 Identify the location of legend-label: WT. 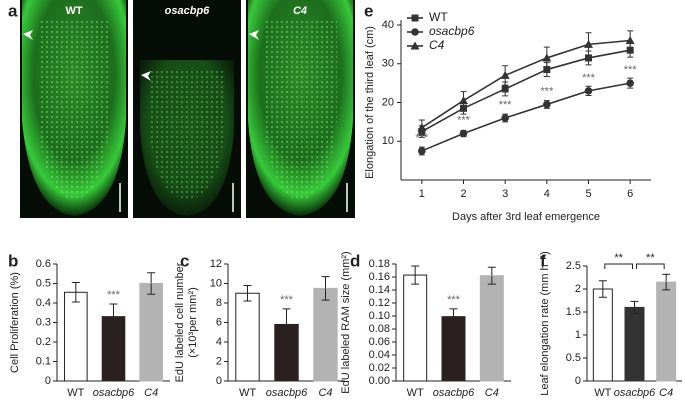
(438, 17).